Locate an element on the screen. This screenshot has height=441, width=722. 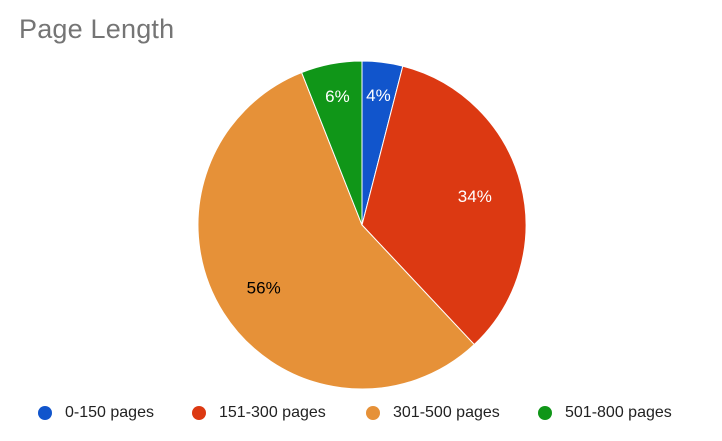
legend-label-501-800: 501-800 pages is located at coordinates (618, 412).